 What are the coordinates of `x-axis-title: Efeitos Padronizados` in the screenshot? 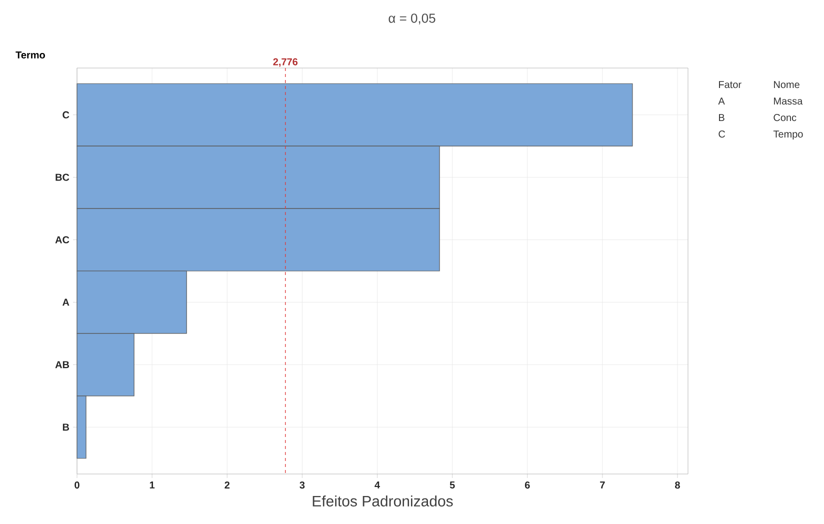 It's located at (382, 500).